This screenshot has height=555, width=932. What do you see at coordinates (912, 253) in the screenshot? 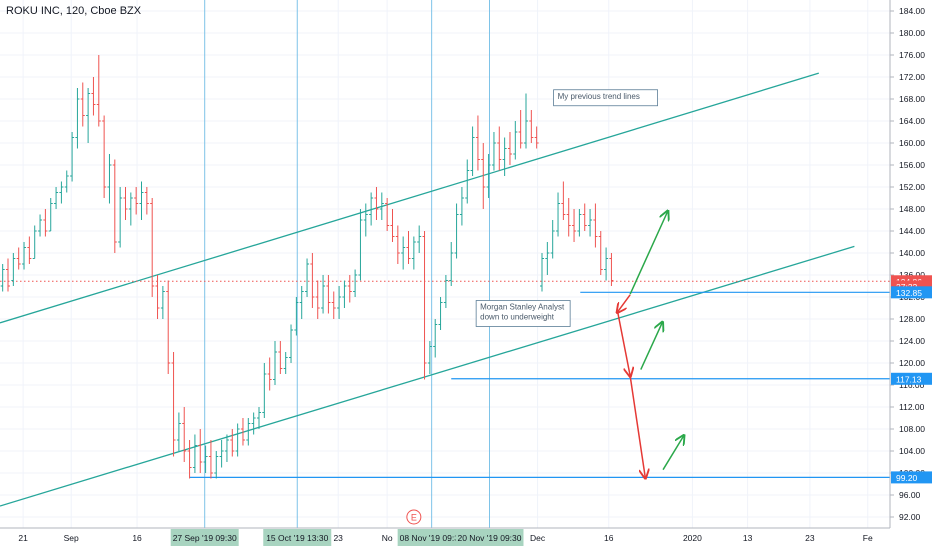
I see `price-axis-label: 140.00` at bounding box center [912, 253].